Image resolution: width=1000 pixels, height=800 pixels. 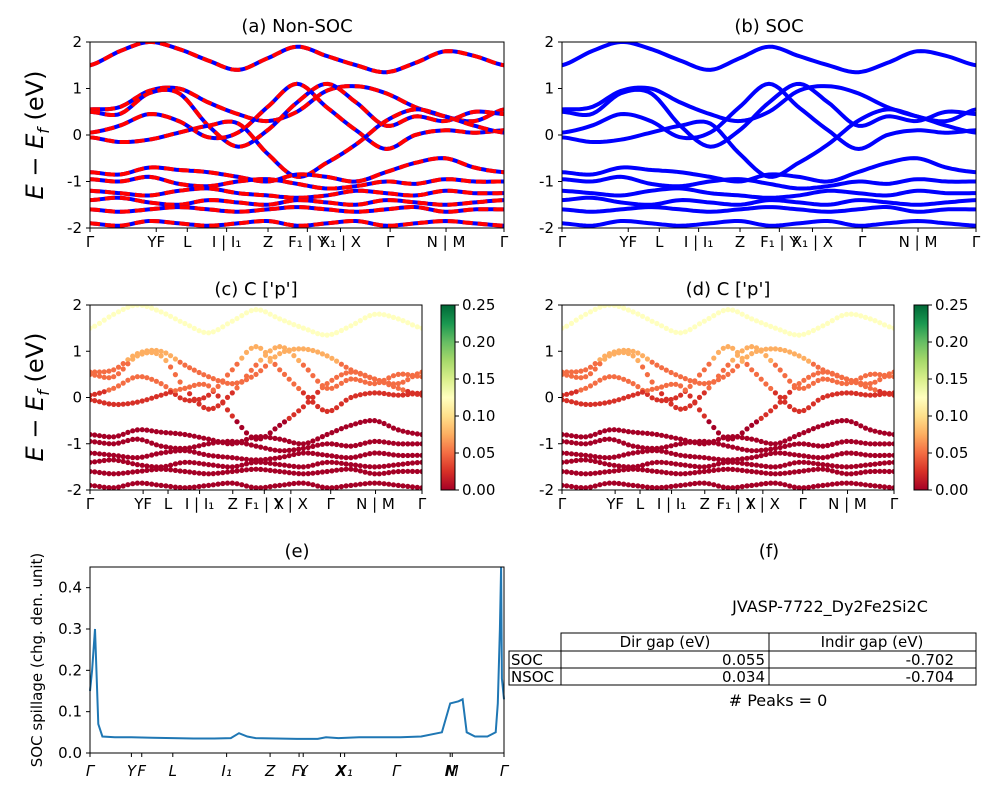 What do you see at coordinates (728, 397) in the screenshot?
I see `panel-d-bands` at bounding box center [728, 397].